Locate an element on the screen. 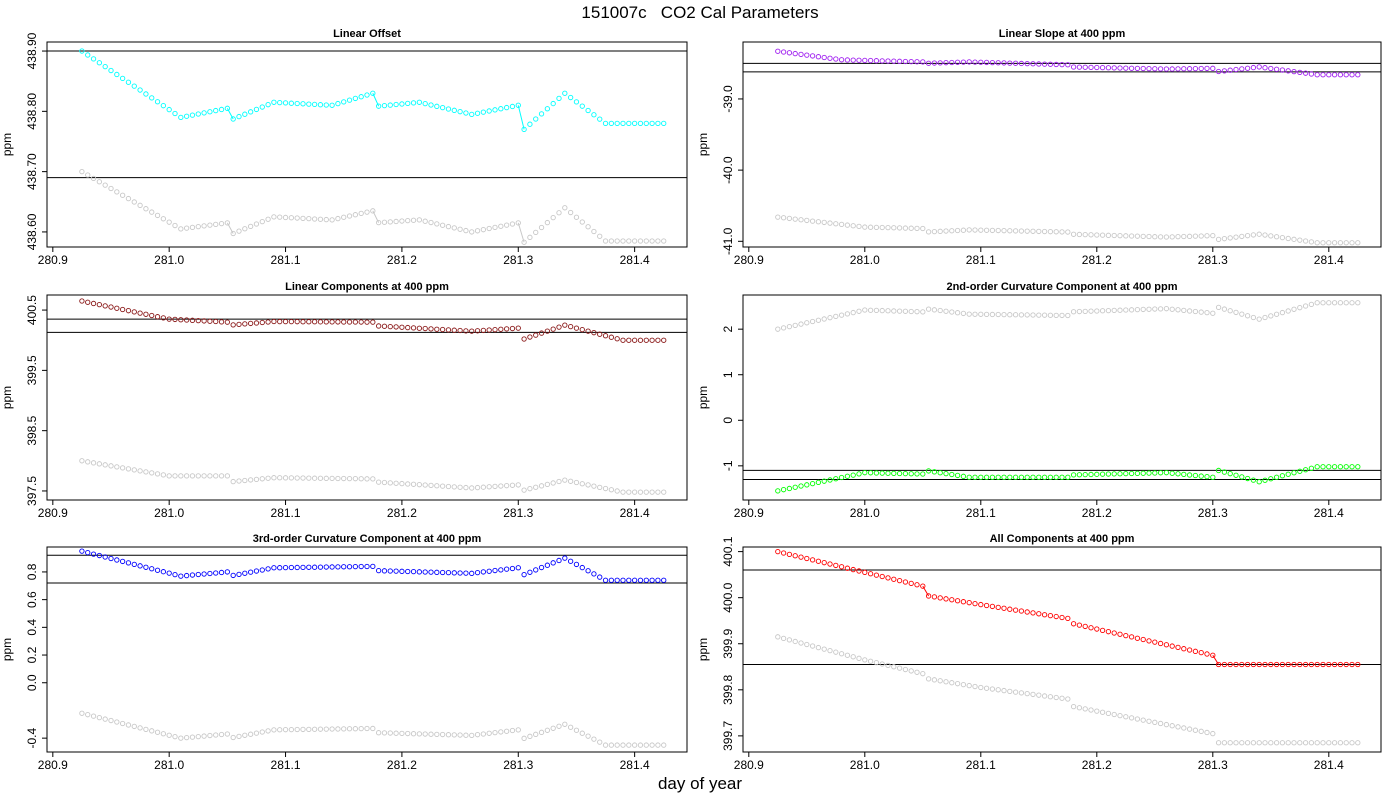 The width and height of the screenshot is (1400, 800). x-tick-label: 281.4 is located at coordinates (635, 260).